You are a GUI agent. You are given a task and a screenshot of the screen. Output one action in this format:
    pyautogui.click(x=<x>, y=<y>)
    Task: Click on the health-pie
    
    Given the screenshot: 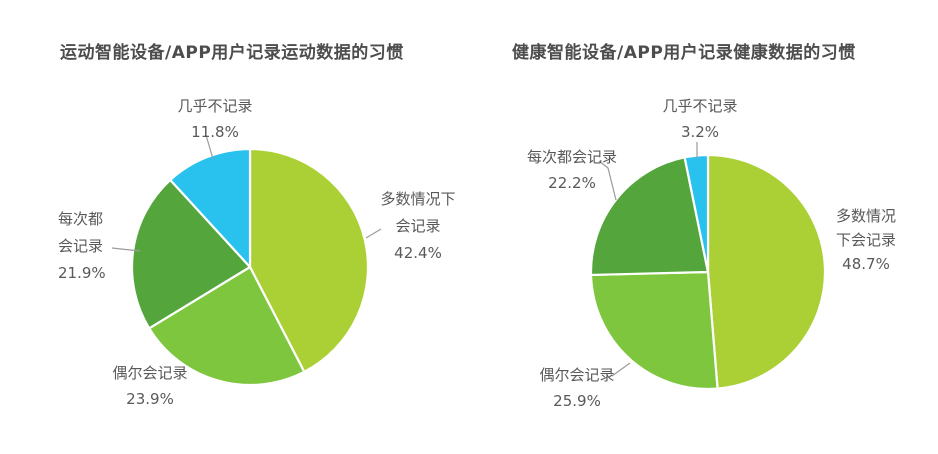 What is the action you would take?
    pyautogui.click(x=708, y=272)
    